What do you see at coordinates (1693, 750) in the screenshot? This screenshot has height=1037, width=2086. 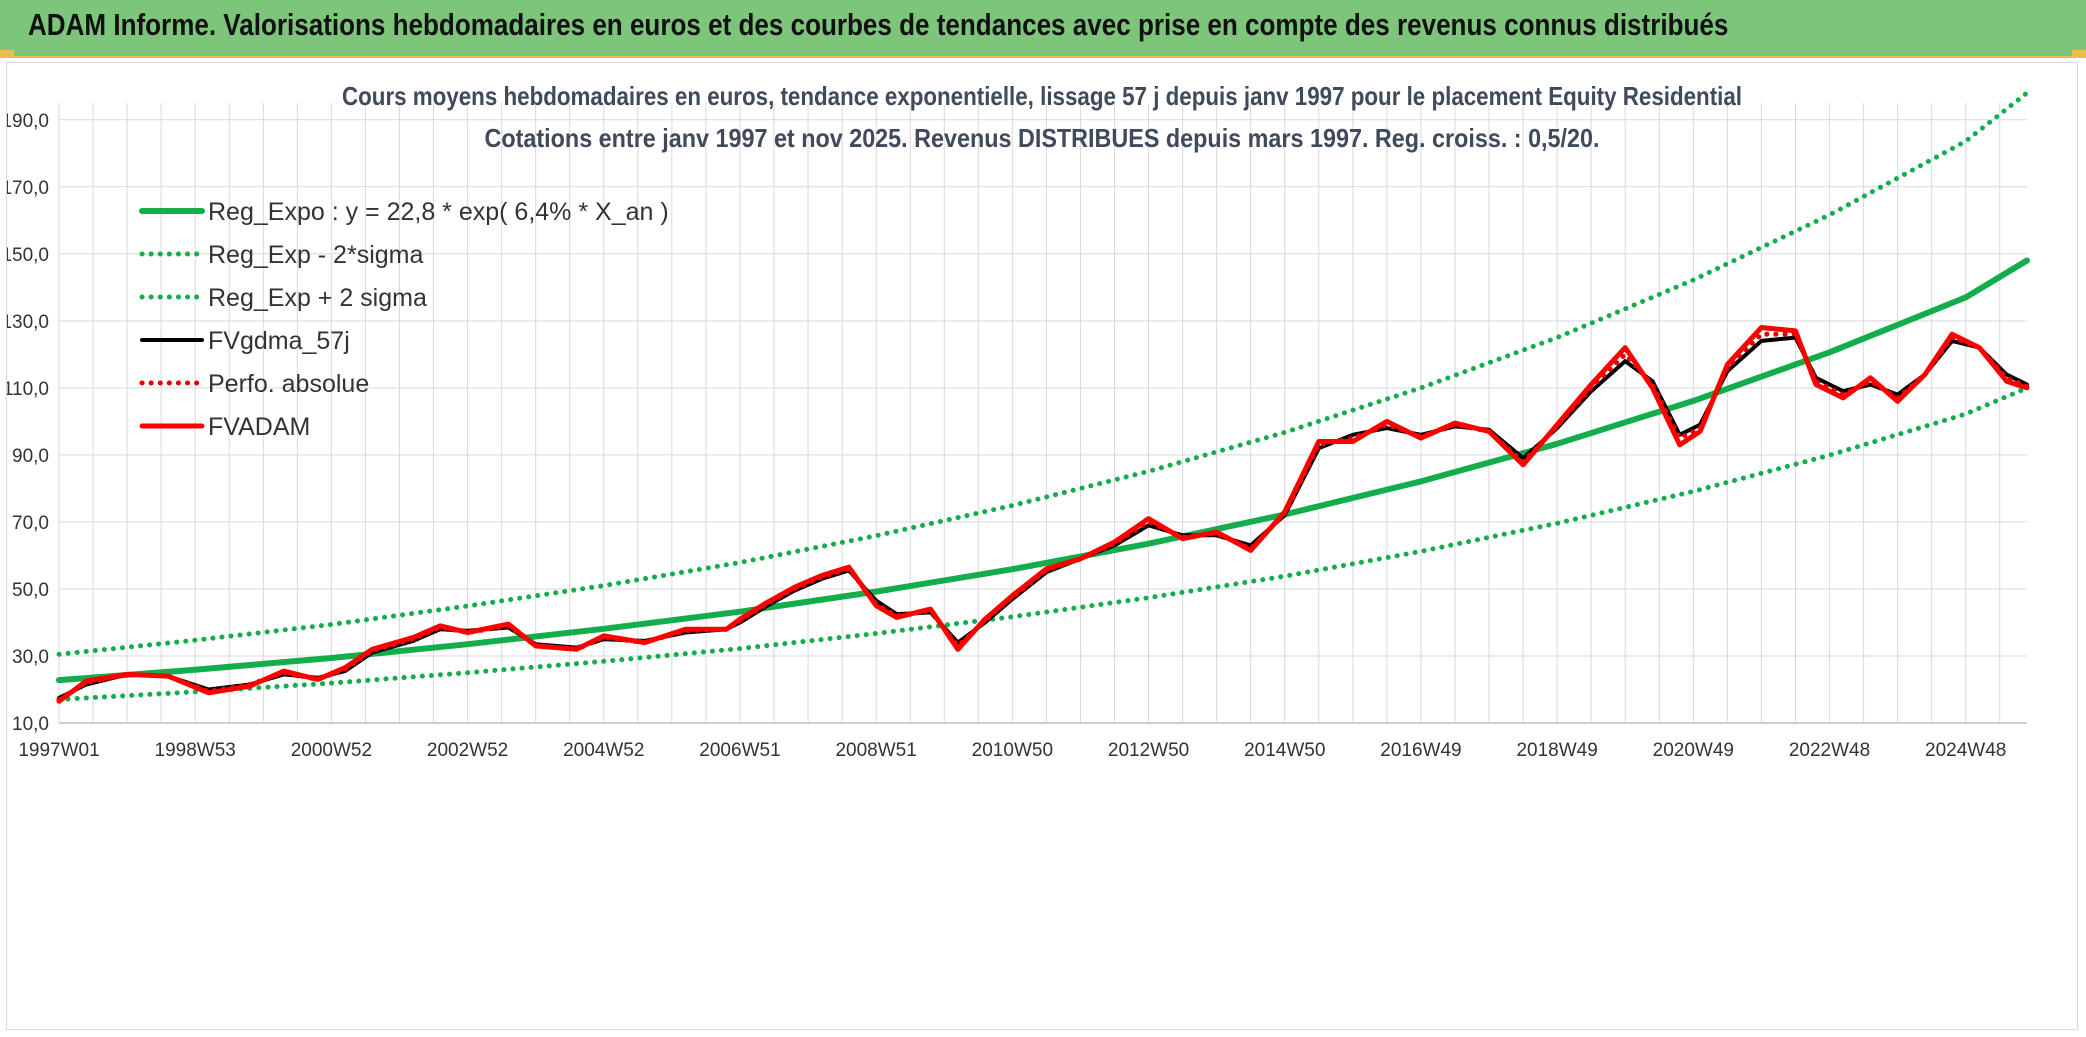 I see `x-tick-label: 2020W49` at bounding box center [1693, 750].